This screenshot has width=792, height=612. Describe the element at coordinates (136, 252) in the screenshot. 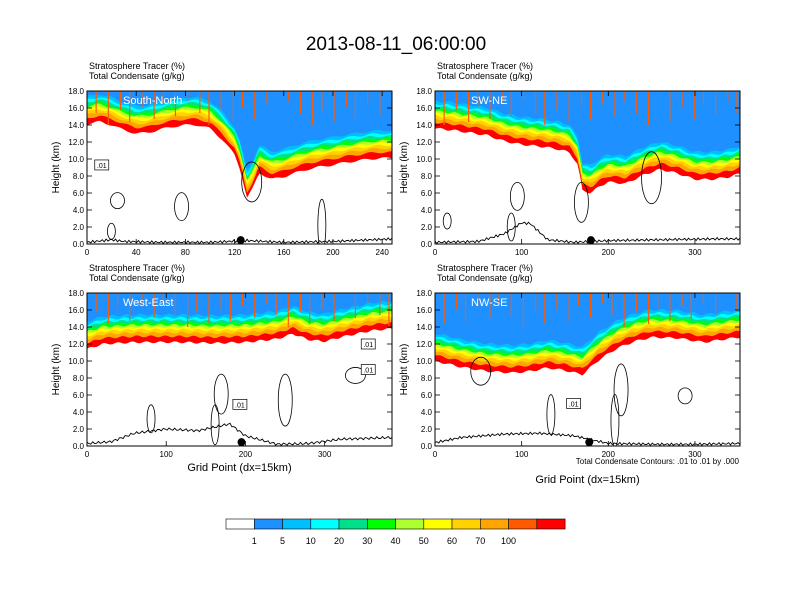

I see `x-tick-label: 40` at that location.